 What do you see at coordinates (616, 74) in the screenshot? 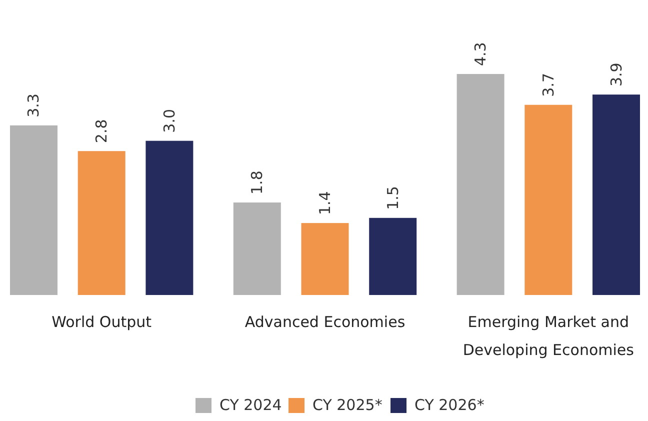
I see `data-label: 3.9` at bounding box center [616, 74].